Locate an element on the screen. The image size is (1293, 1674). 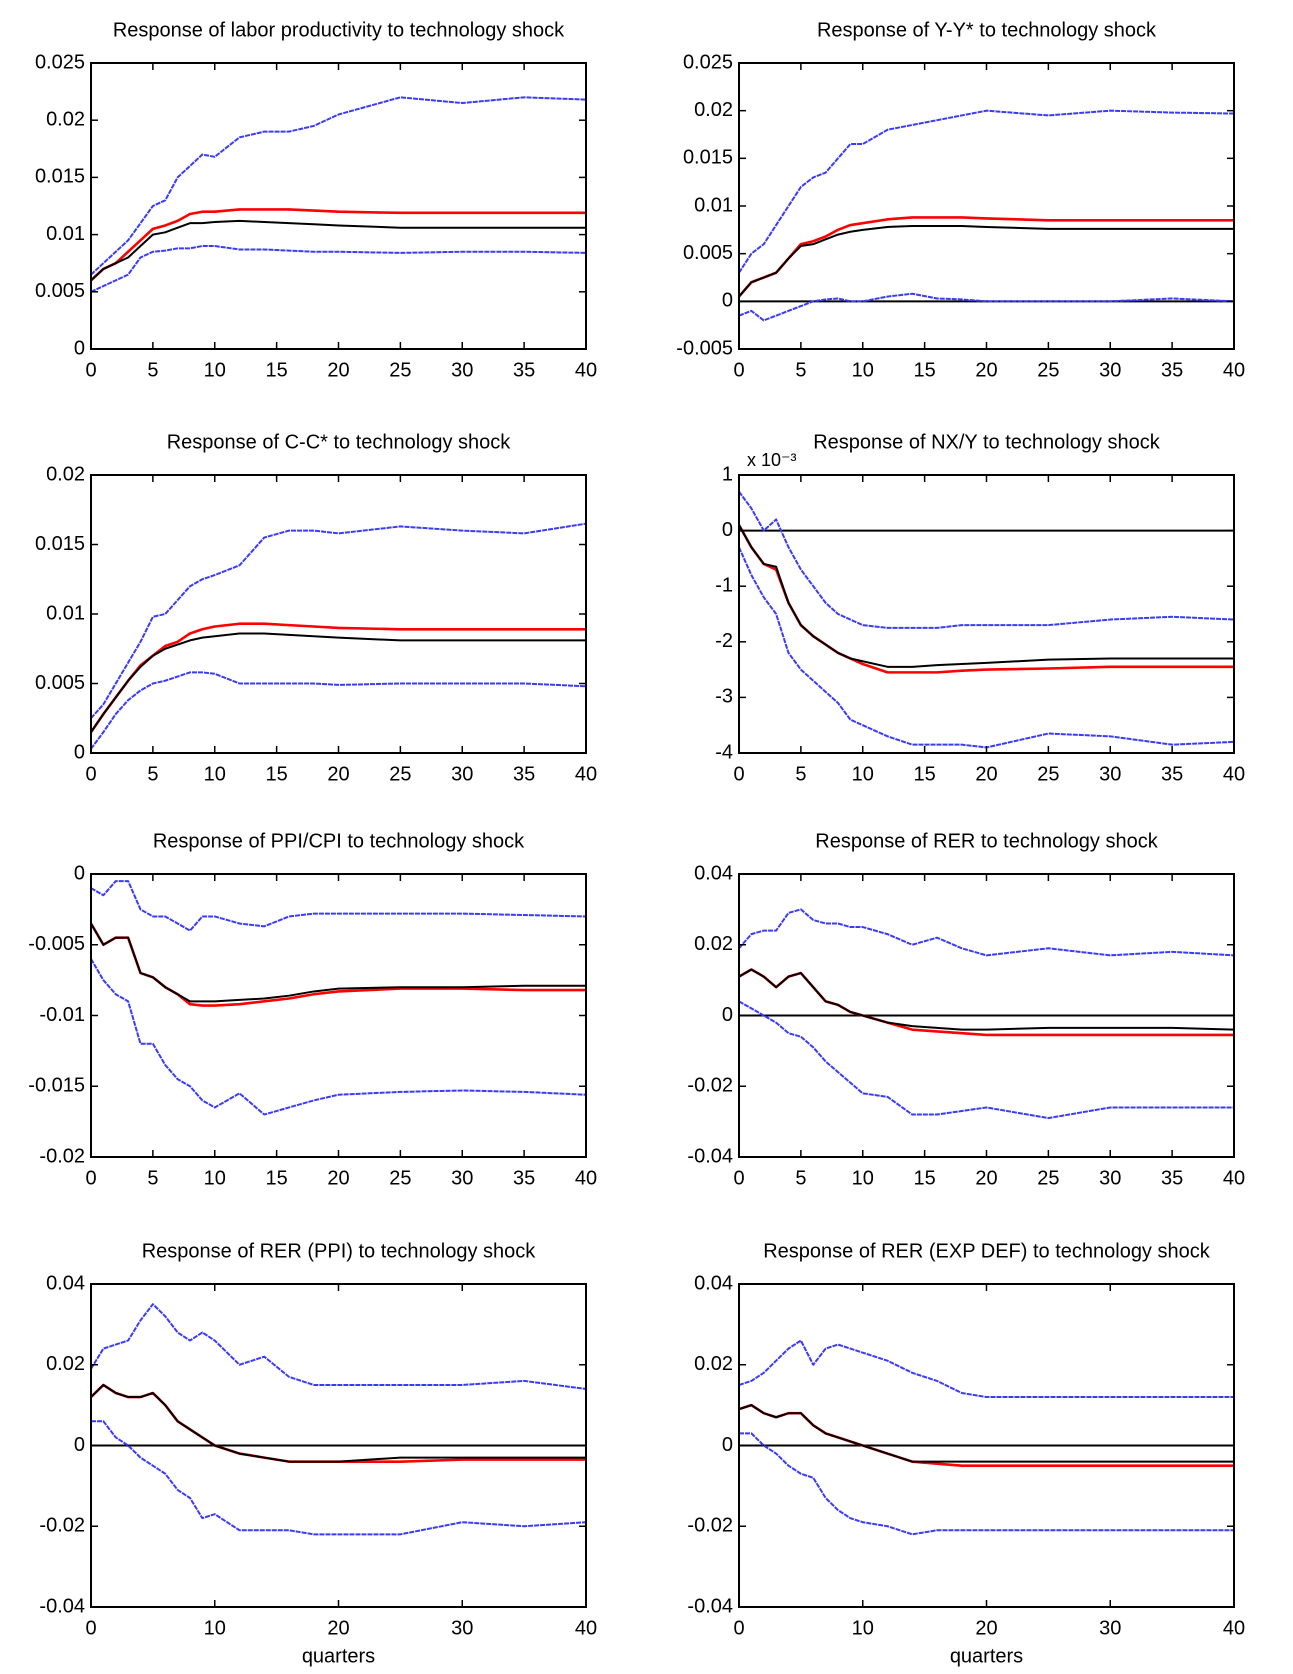
chart-title: Response of PPI/CPI to technology shock is located at coordinates (339, 841).